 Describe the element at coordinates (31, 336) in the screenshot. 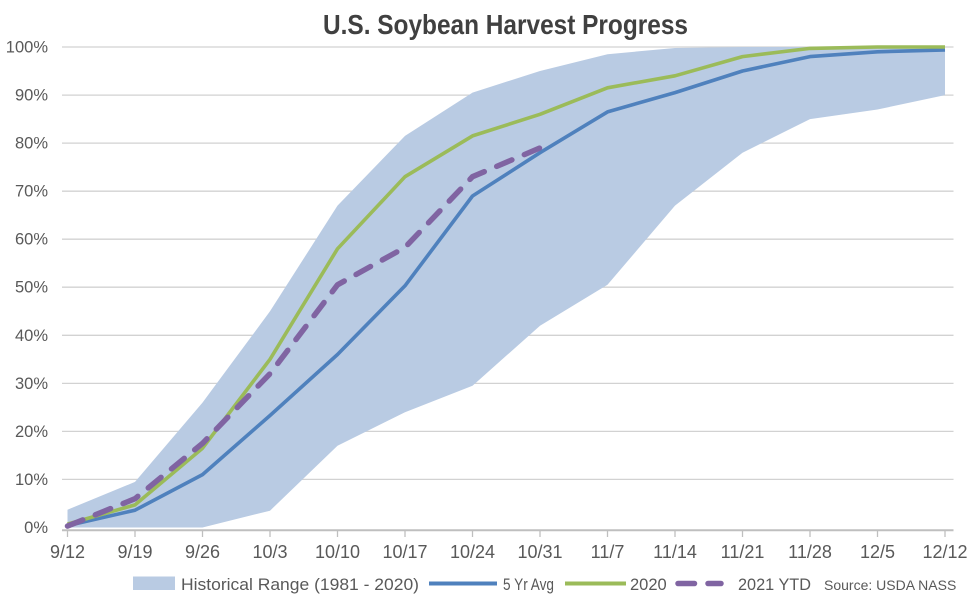

I see `svg-text: 40%` at that location.